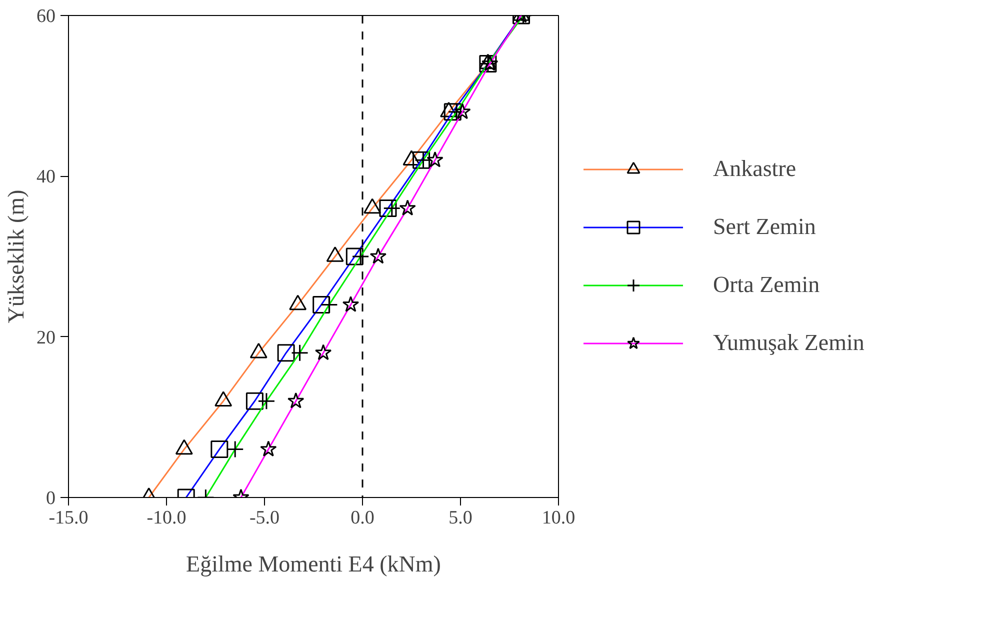 This screenshot has height=617, width=992. I want to click on x-axis-title: Eğilme Momenti E4 (kNm), so click(313, 564).